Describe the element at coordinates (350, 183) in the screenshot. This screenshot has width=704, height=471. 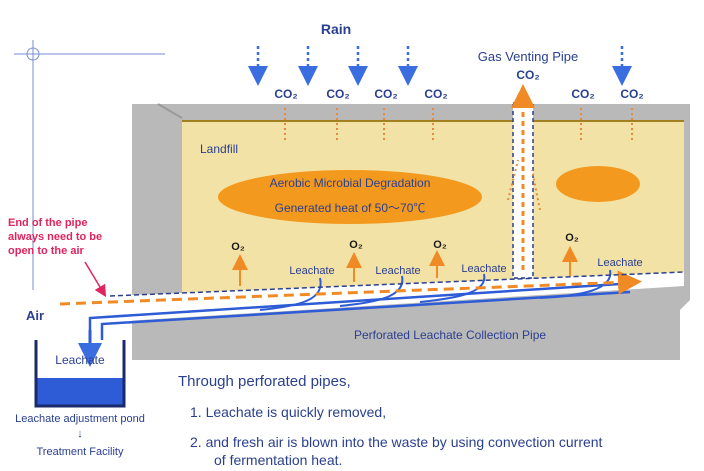
I see `degradation-label: Aerobic Microbial Degradation` at that location.